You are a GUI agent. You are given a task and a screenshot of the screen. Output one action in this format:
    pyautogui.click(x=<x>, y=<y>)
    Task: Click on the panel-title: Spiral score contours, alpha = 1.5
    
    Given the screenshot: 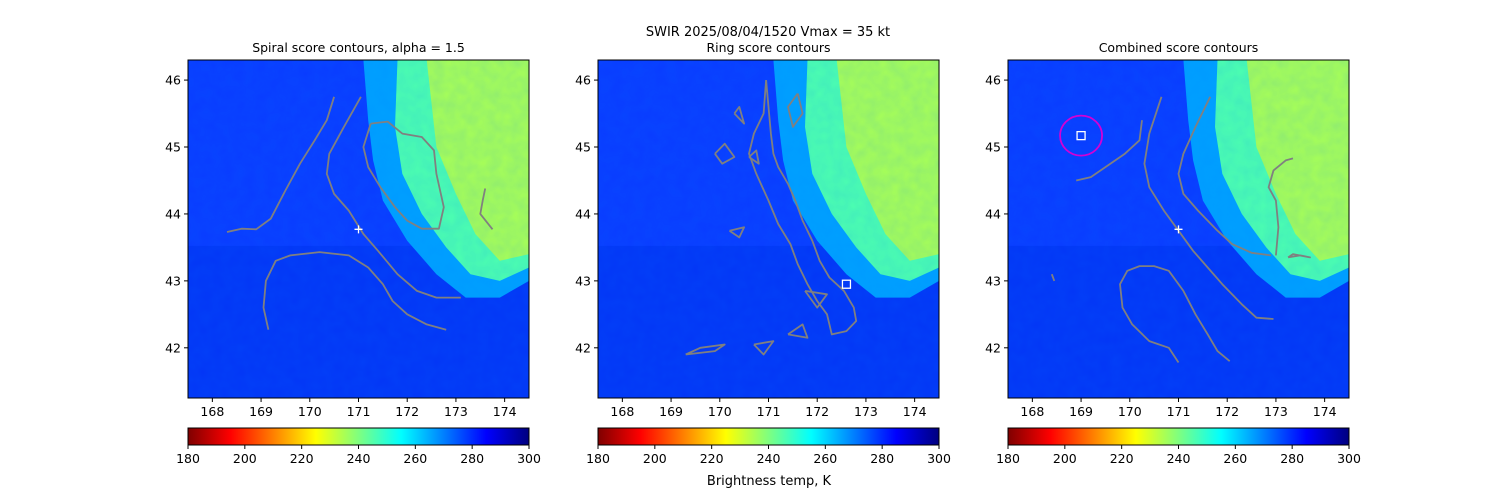 What is the action you would take?
    pyautogui.click(x=358, y=47)
    